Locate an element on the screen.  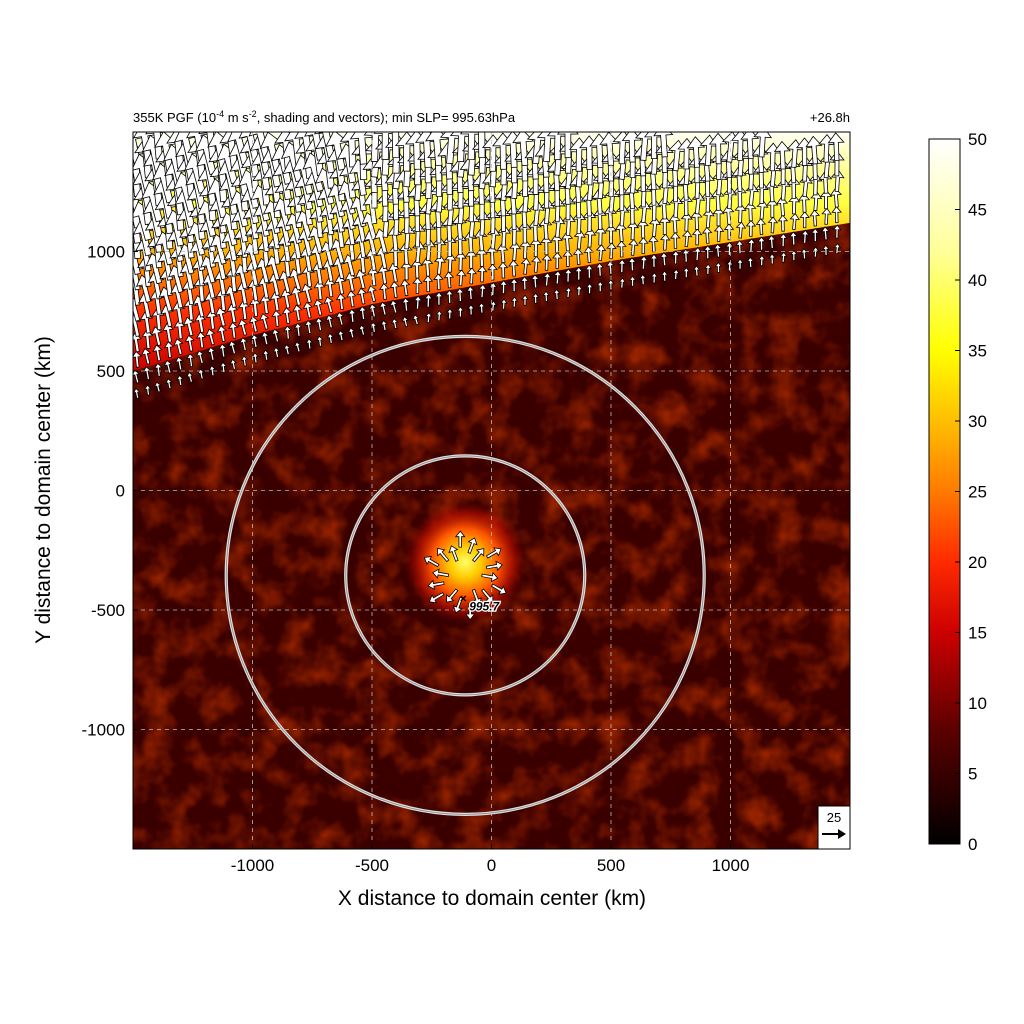
y-axis-label: Y distance to domain center (km) is located at coordinates (43, 490).